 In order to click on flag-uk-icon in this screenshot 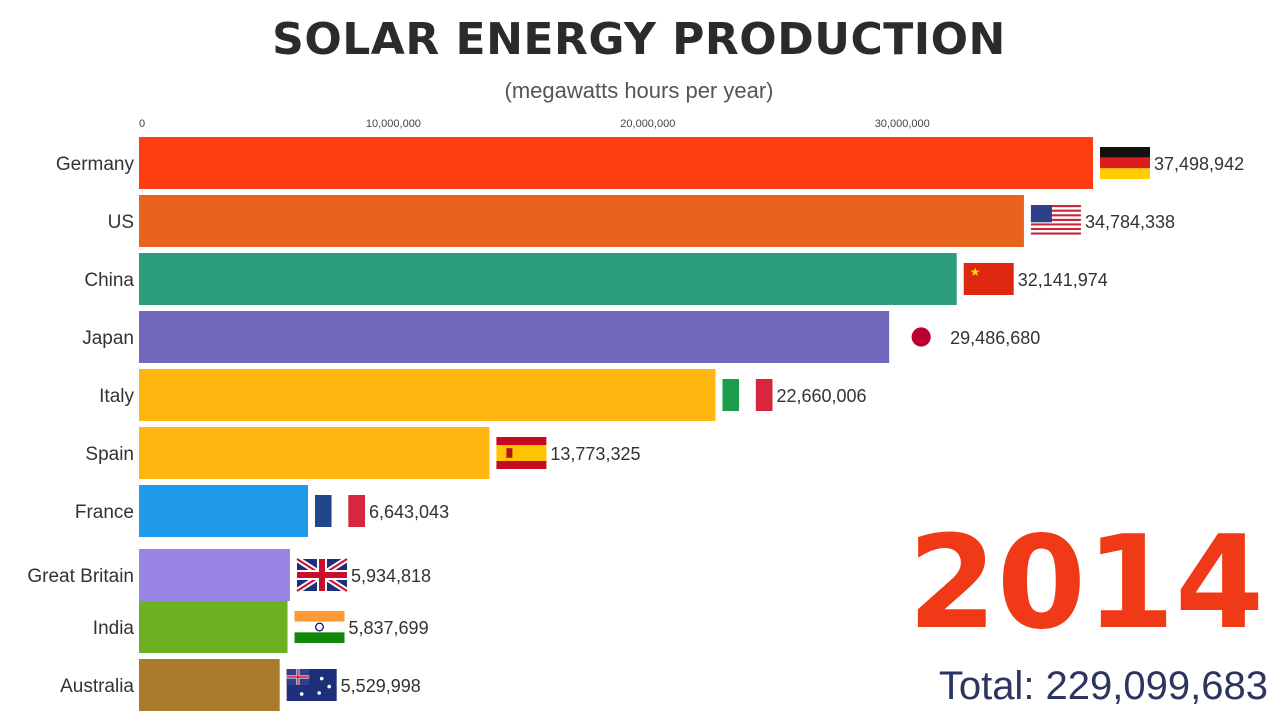, I will do `click(322, 575)`.